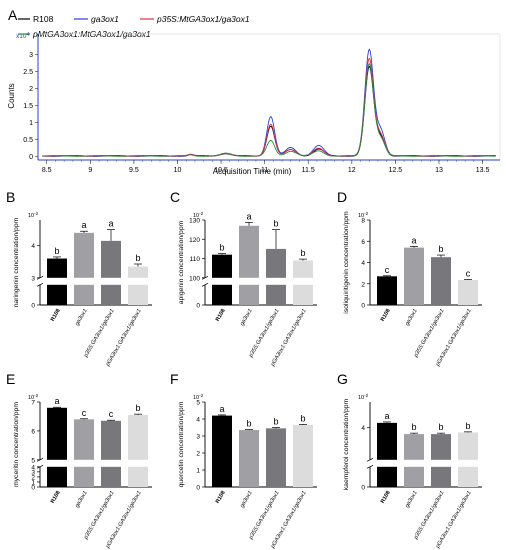 This screenshot has width=506, height=550. I want to click on chart-b-y-label: naringenin concentration/ppm, so click(16, 262).